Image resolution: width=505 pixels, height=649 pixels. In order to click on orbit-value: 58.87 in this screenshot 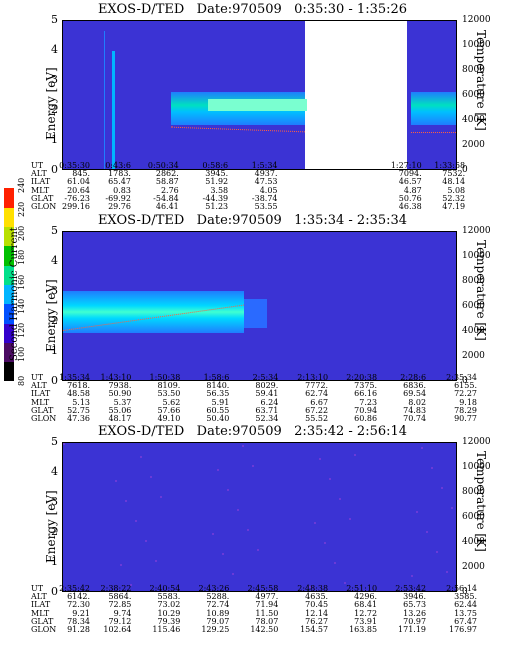, I will do `click(167, 182)`.